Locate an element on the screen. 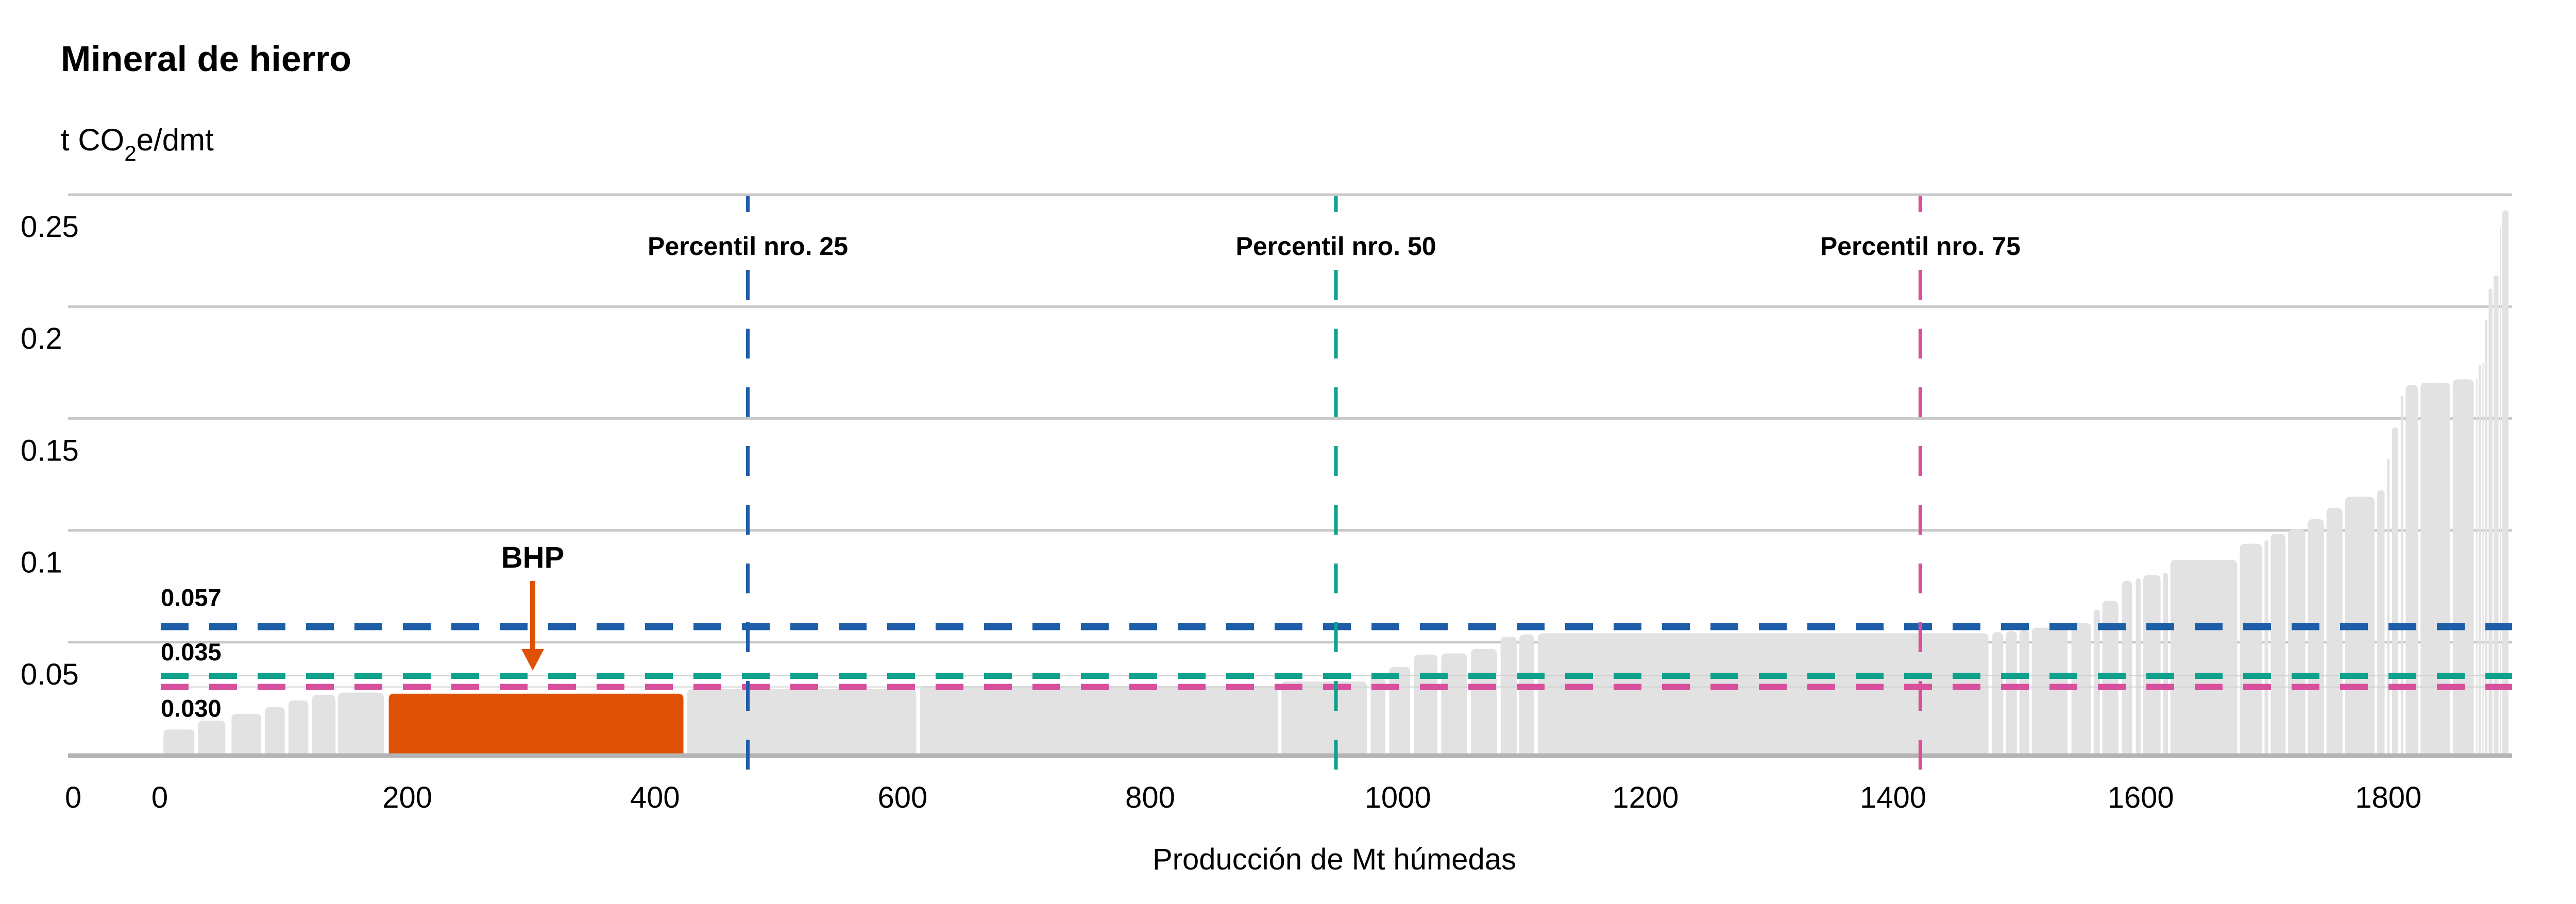 The height and width of the screenshot is (904, 2576). y-unit-main: t CO is located at coordinates (92, 140).